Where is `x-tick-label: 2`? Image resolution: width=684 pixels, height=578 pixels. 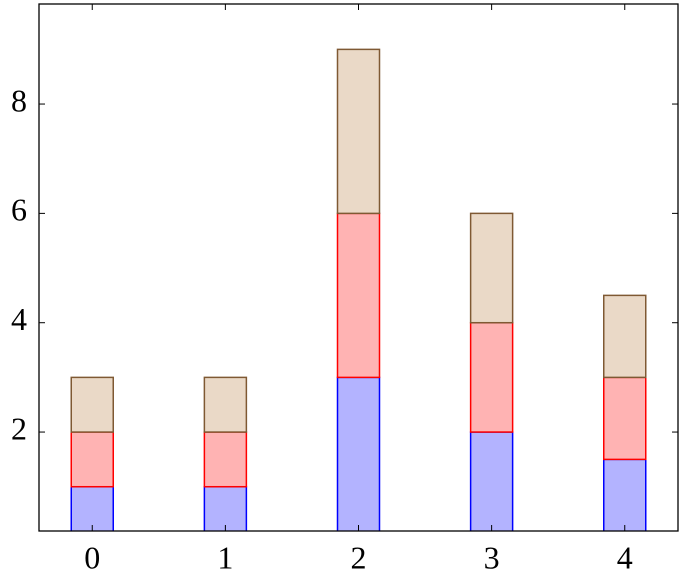 x-tick-label: 2 is located at coordinates (359, 557).